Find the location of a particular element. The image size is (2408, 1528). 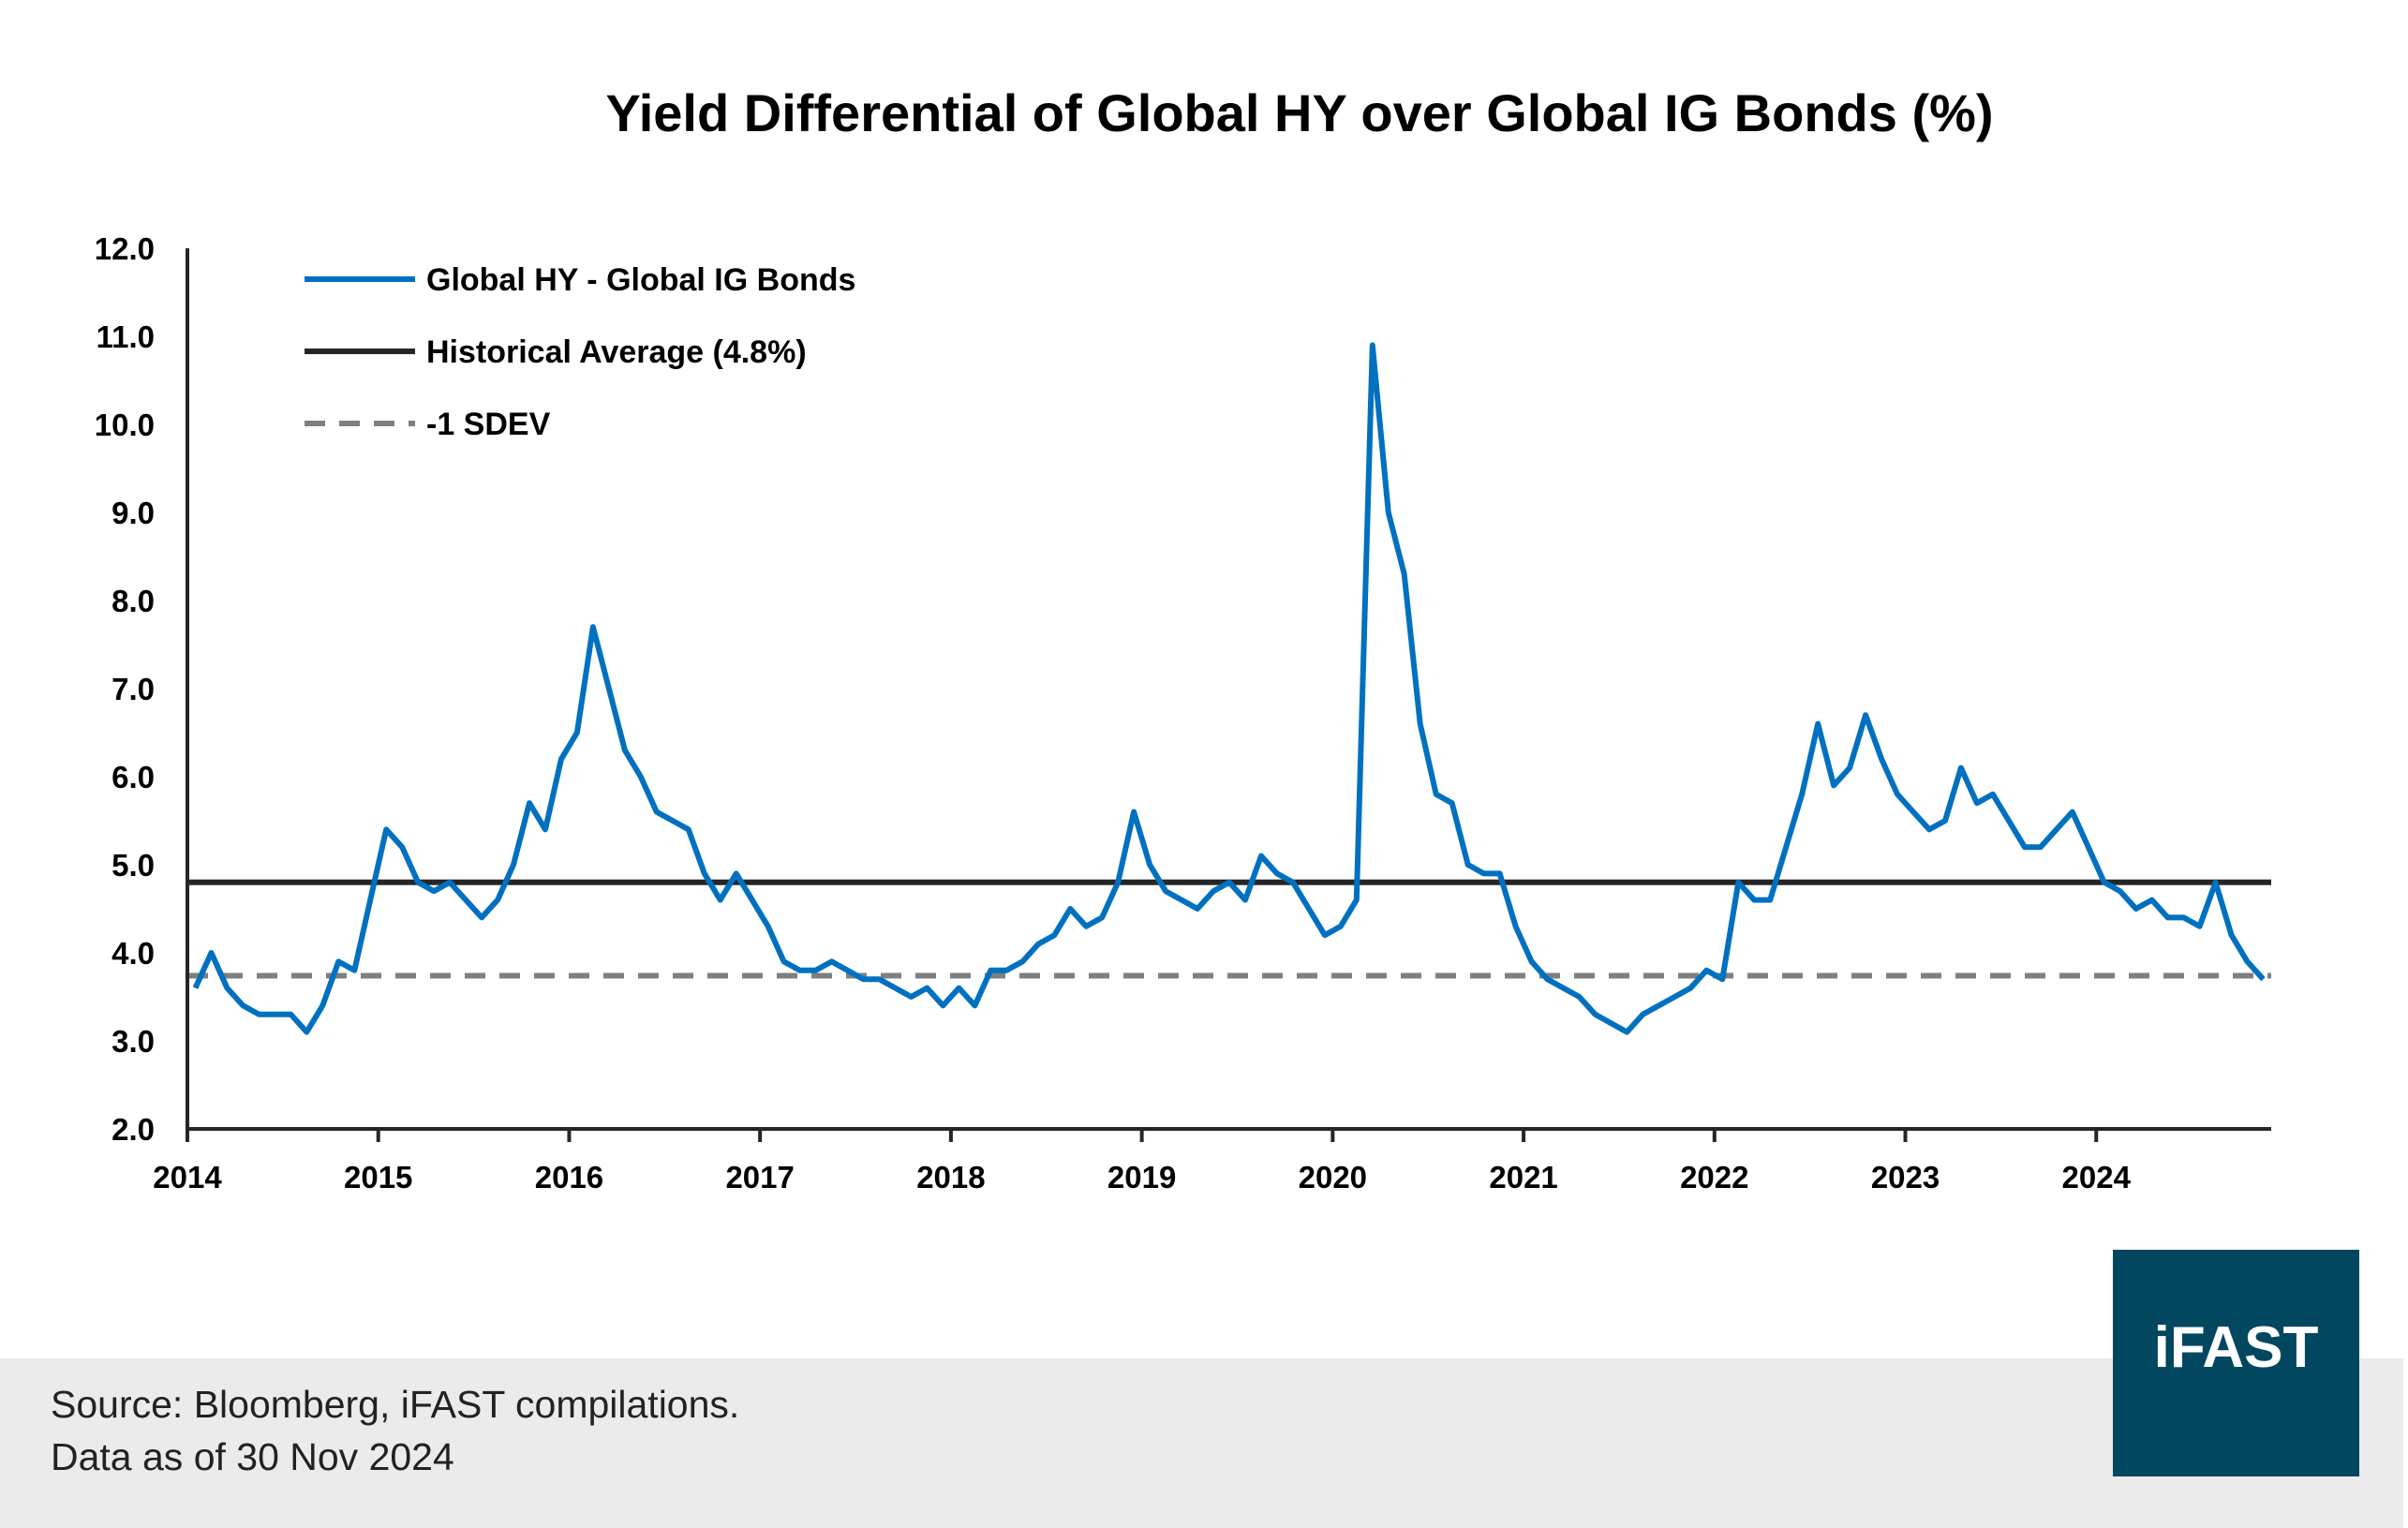

y-tick-label: 6.0 is located at coordinates (133, 777).